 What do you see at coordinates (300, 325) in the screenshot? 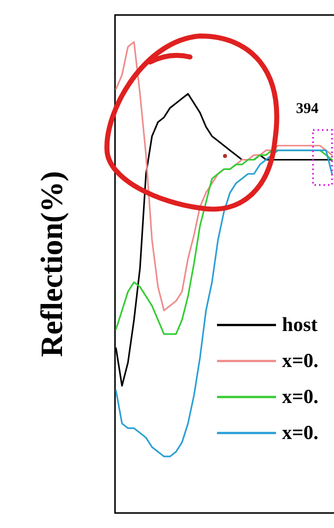
I see `legend-label: host` at bounding box center [300, 325].